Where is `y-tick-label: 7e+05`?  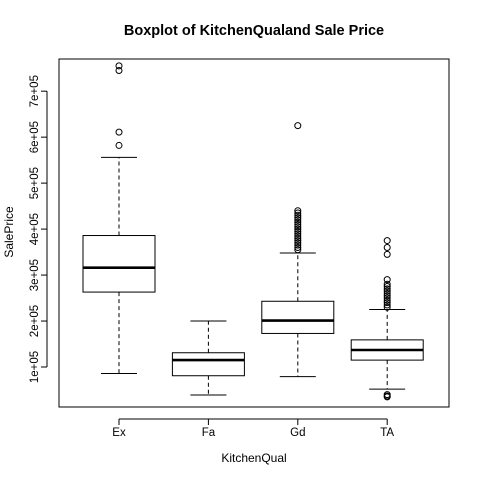 y-tick-label: 7e+05 is located at coordinates (35, 91).